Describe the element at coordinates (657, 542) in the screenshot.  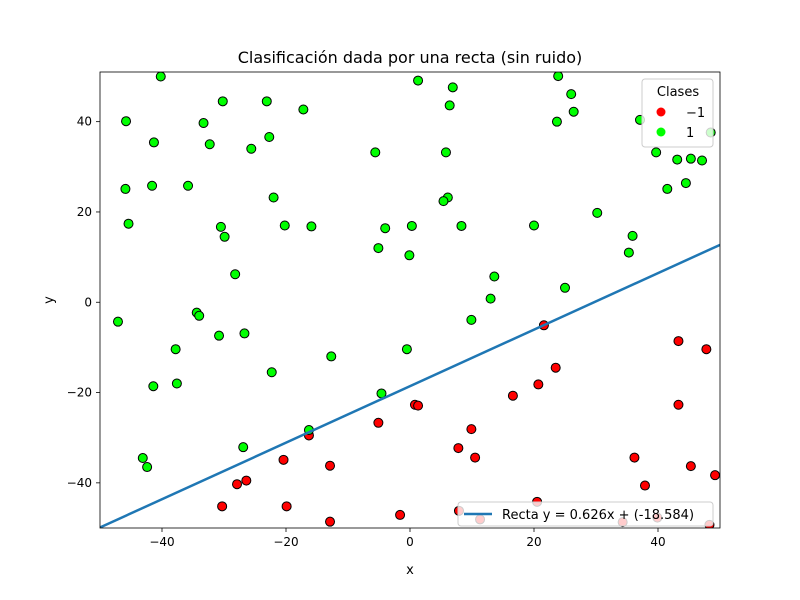
I see `x-tick-label: 40` at that location.